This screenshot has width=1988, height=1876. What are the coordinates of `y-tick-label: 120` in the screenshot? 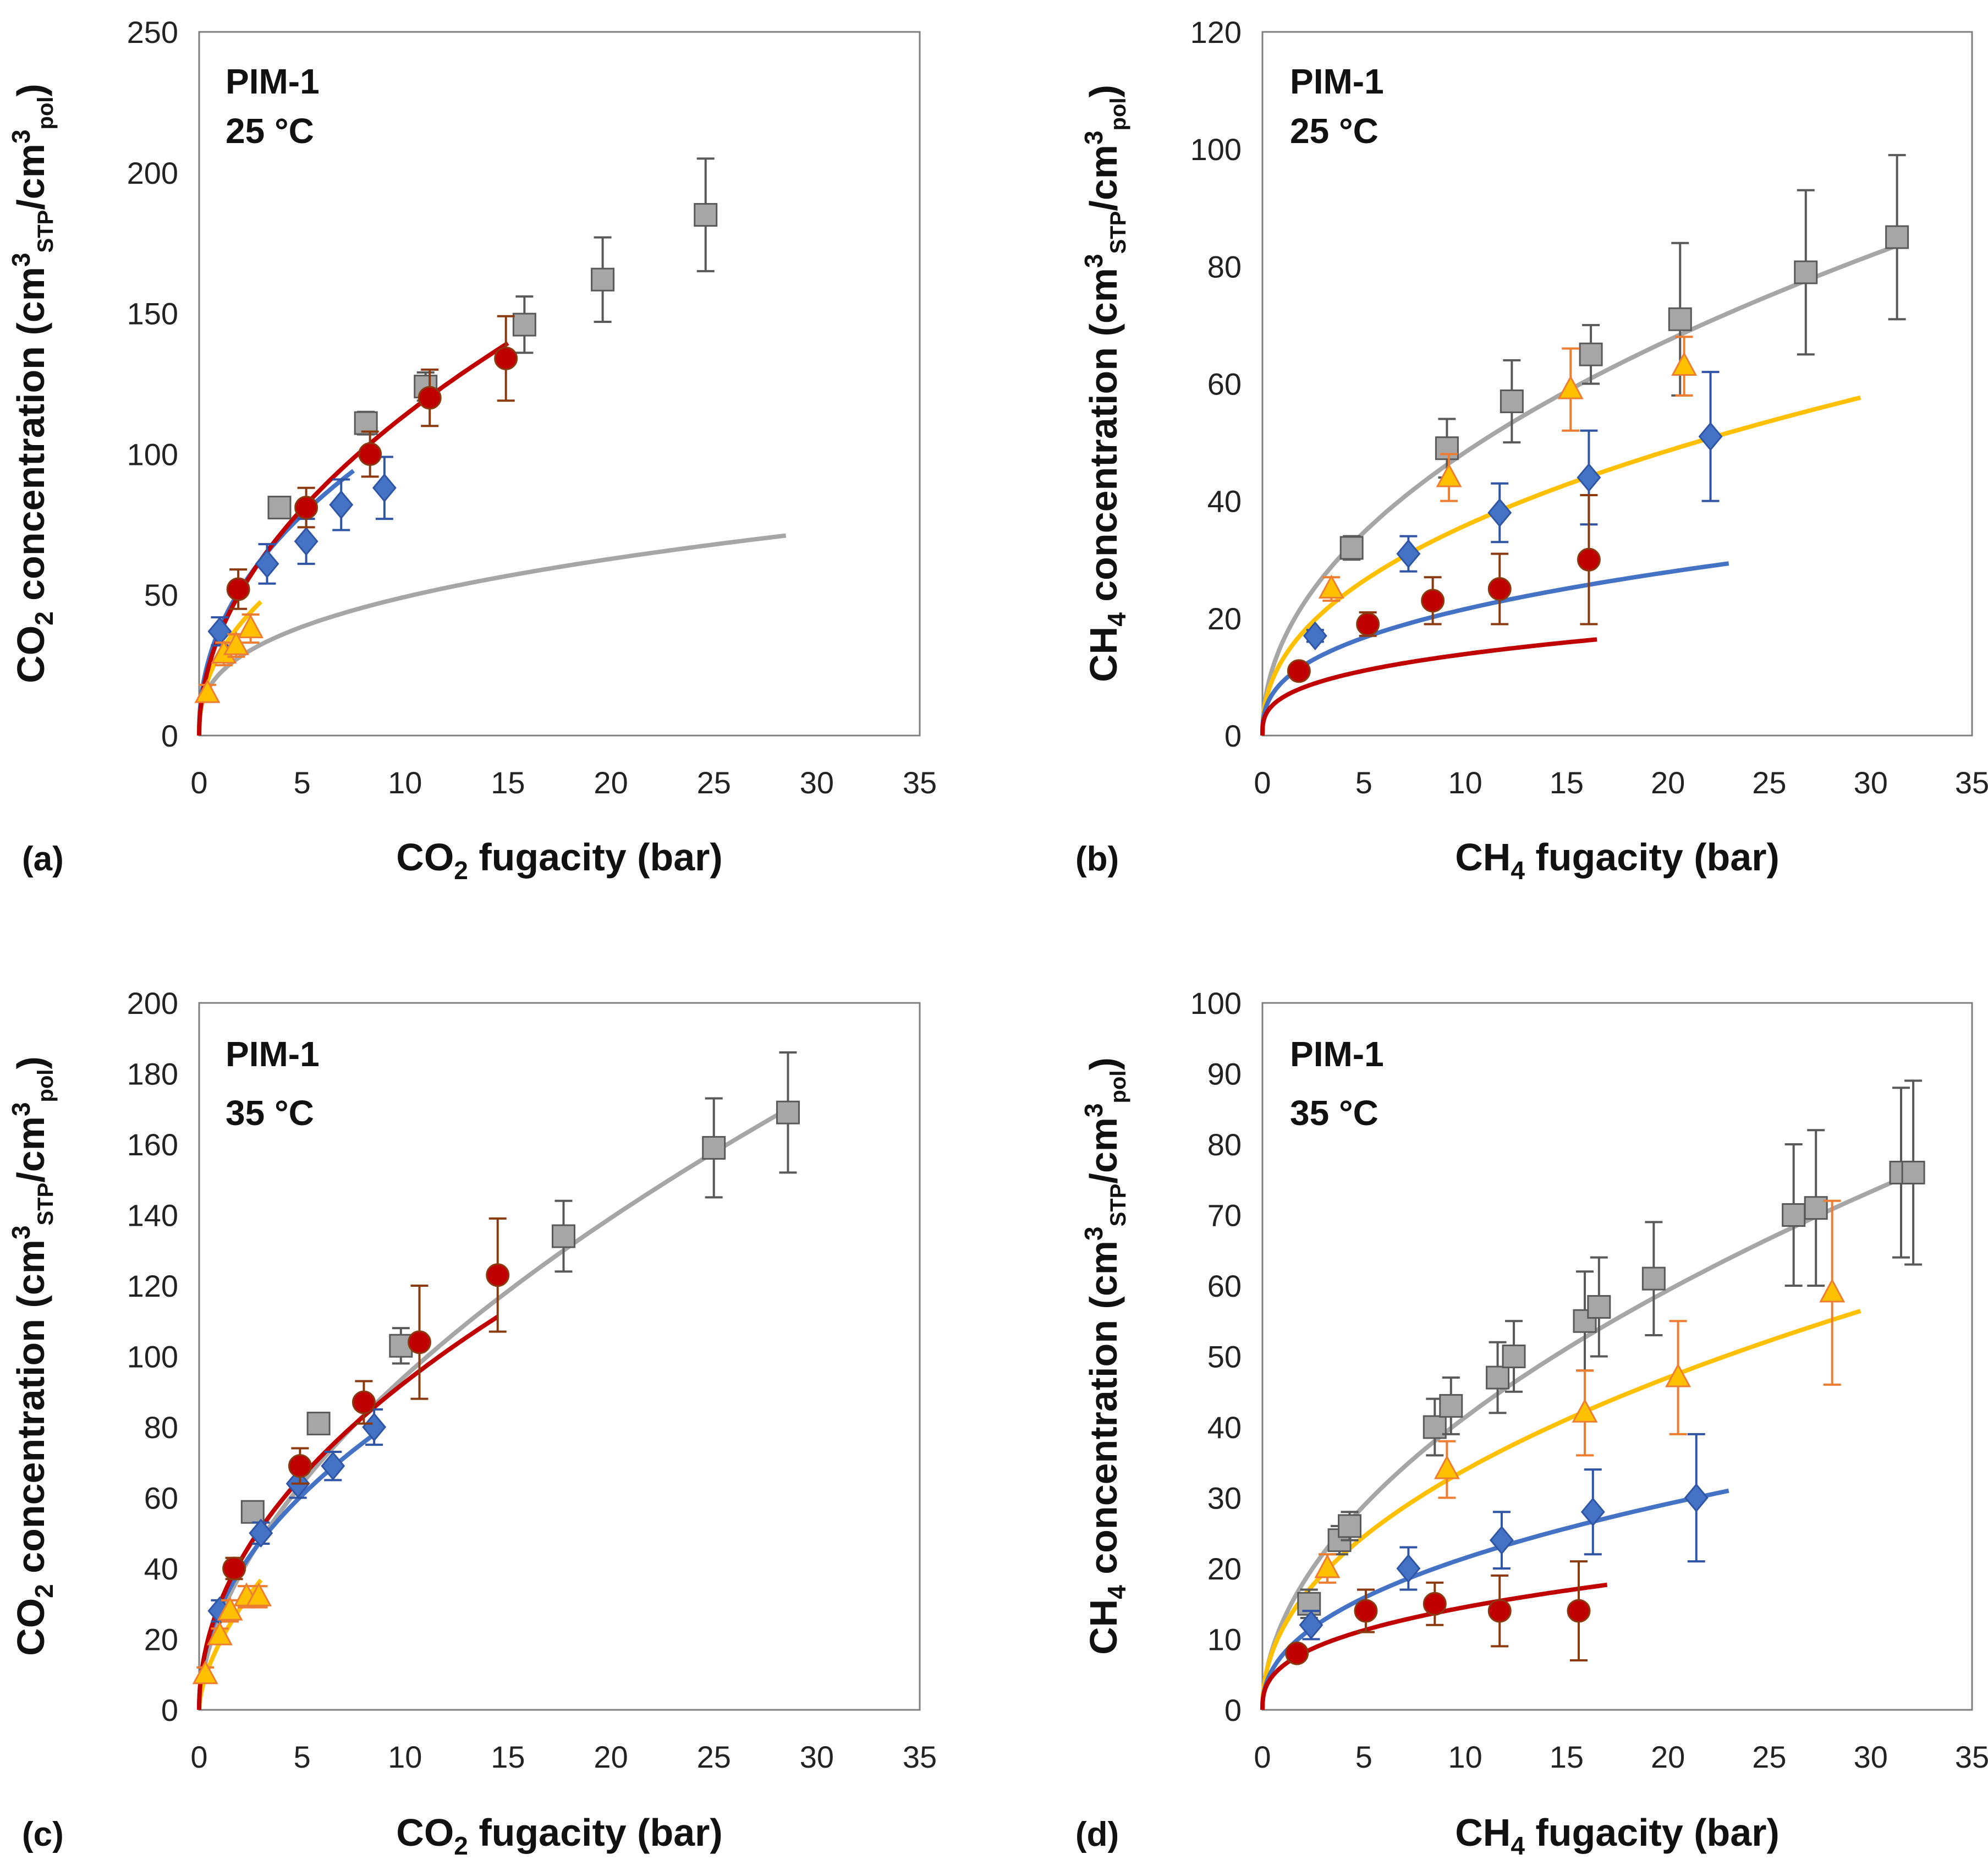 It's located at (1216, 32).